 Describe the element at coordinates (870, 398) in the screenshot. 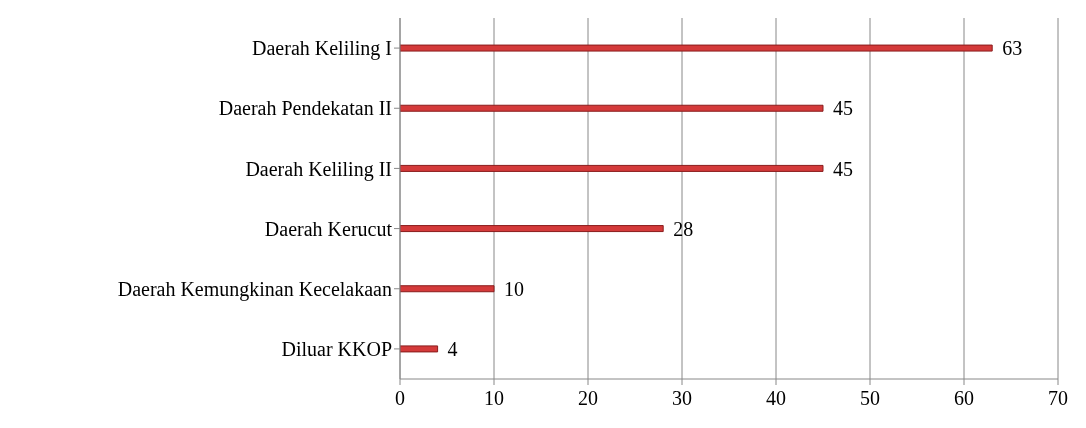

I see `x-tick-label: 50` at that location.